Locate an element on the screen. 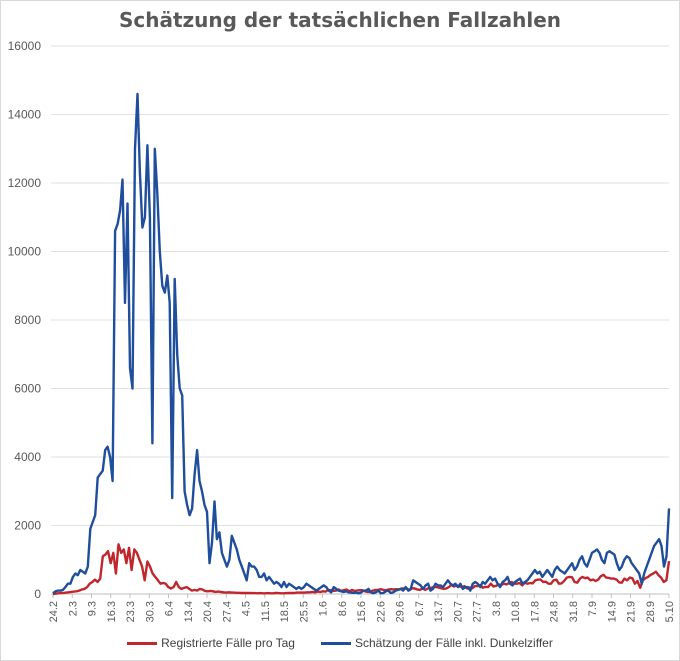 The width and height of the screenshot is (680, 661). legend-item-registered: Registrierte Fälle pro Tag is located at coordinates (211, 643).